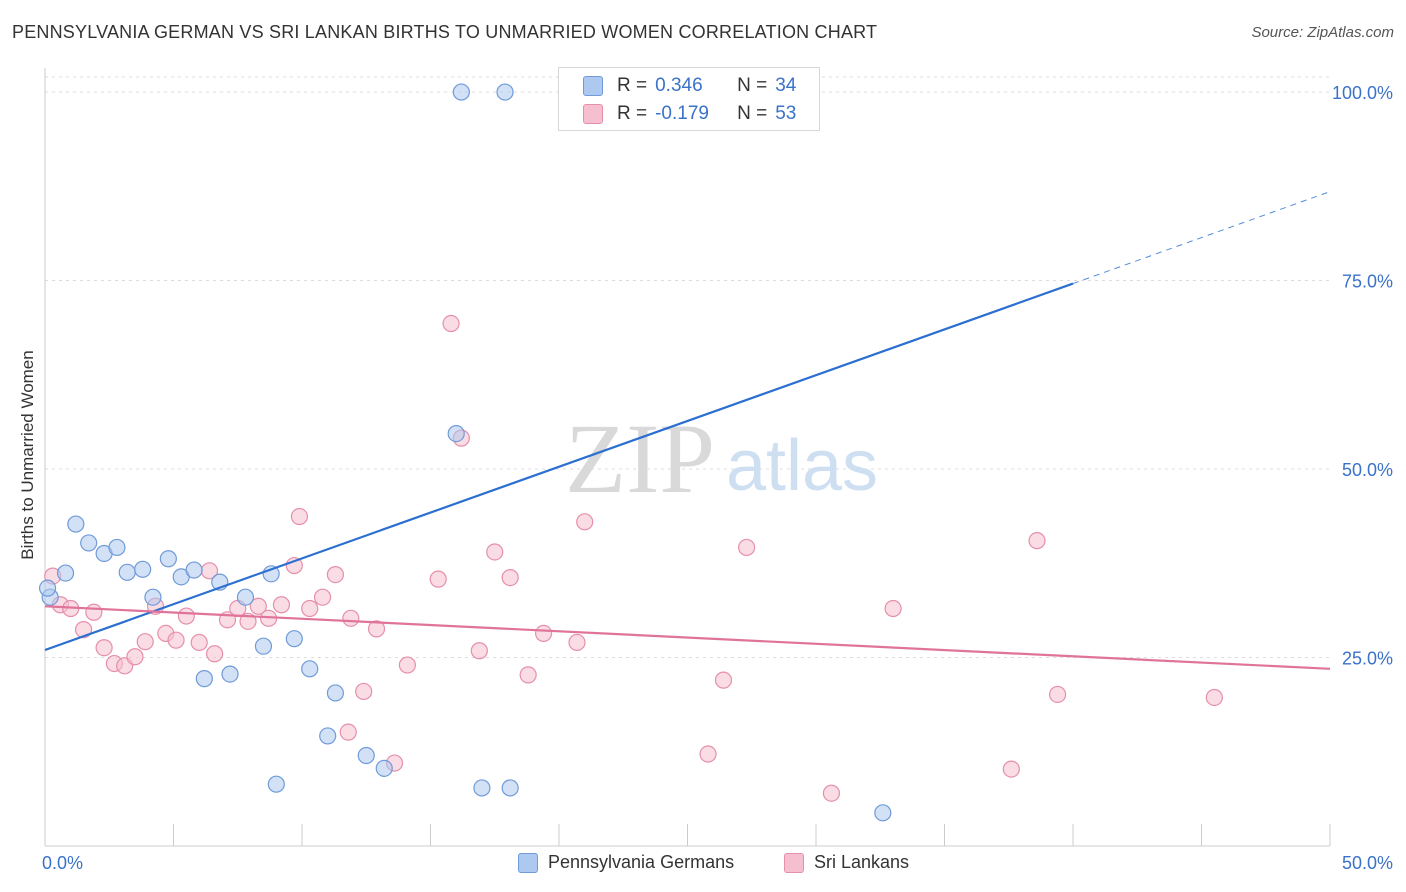 This screenshot has height=892, width=1406. Describe the element at coordinates (689, 99) in the screenshot. I see `correlation-legend: R = 0.346 N = 34 R = -0.179 N = 53` at that location.